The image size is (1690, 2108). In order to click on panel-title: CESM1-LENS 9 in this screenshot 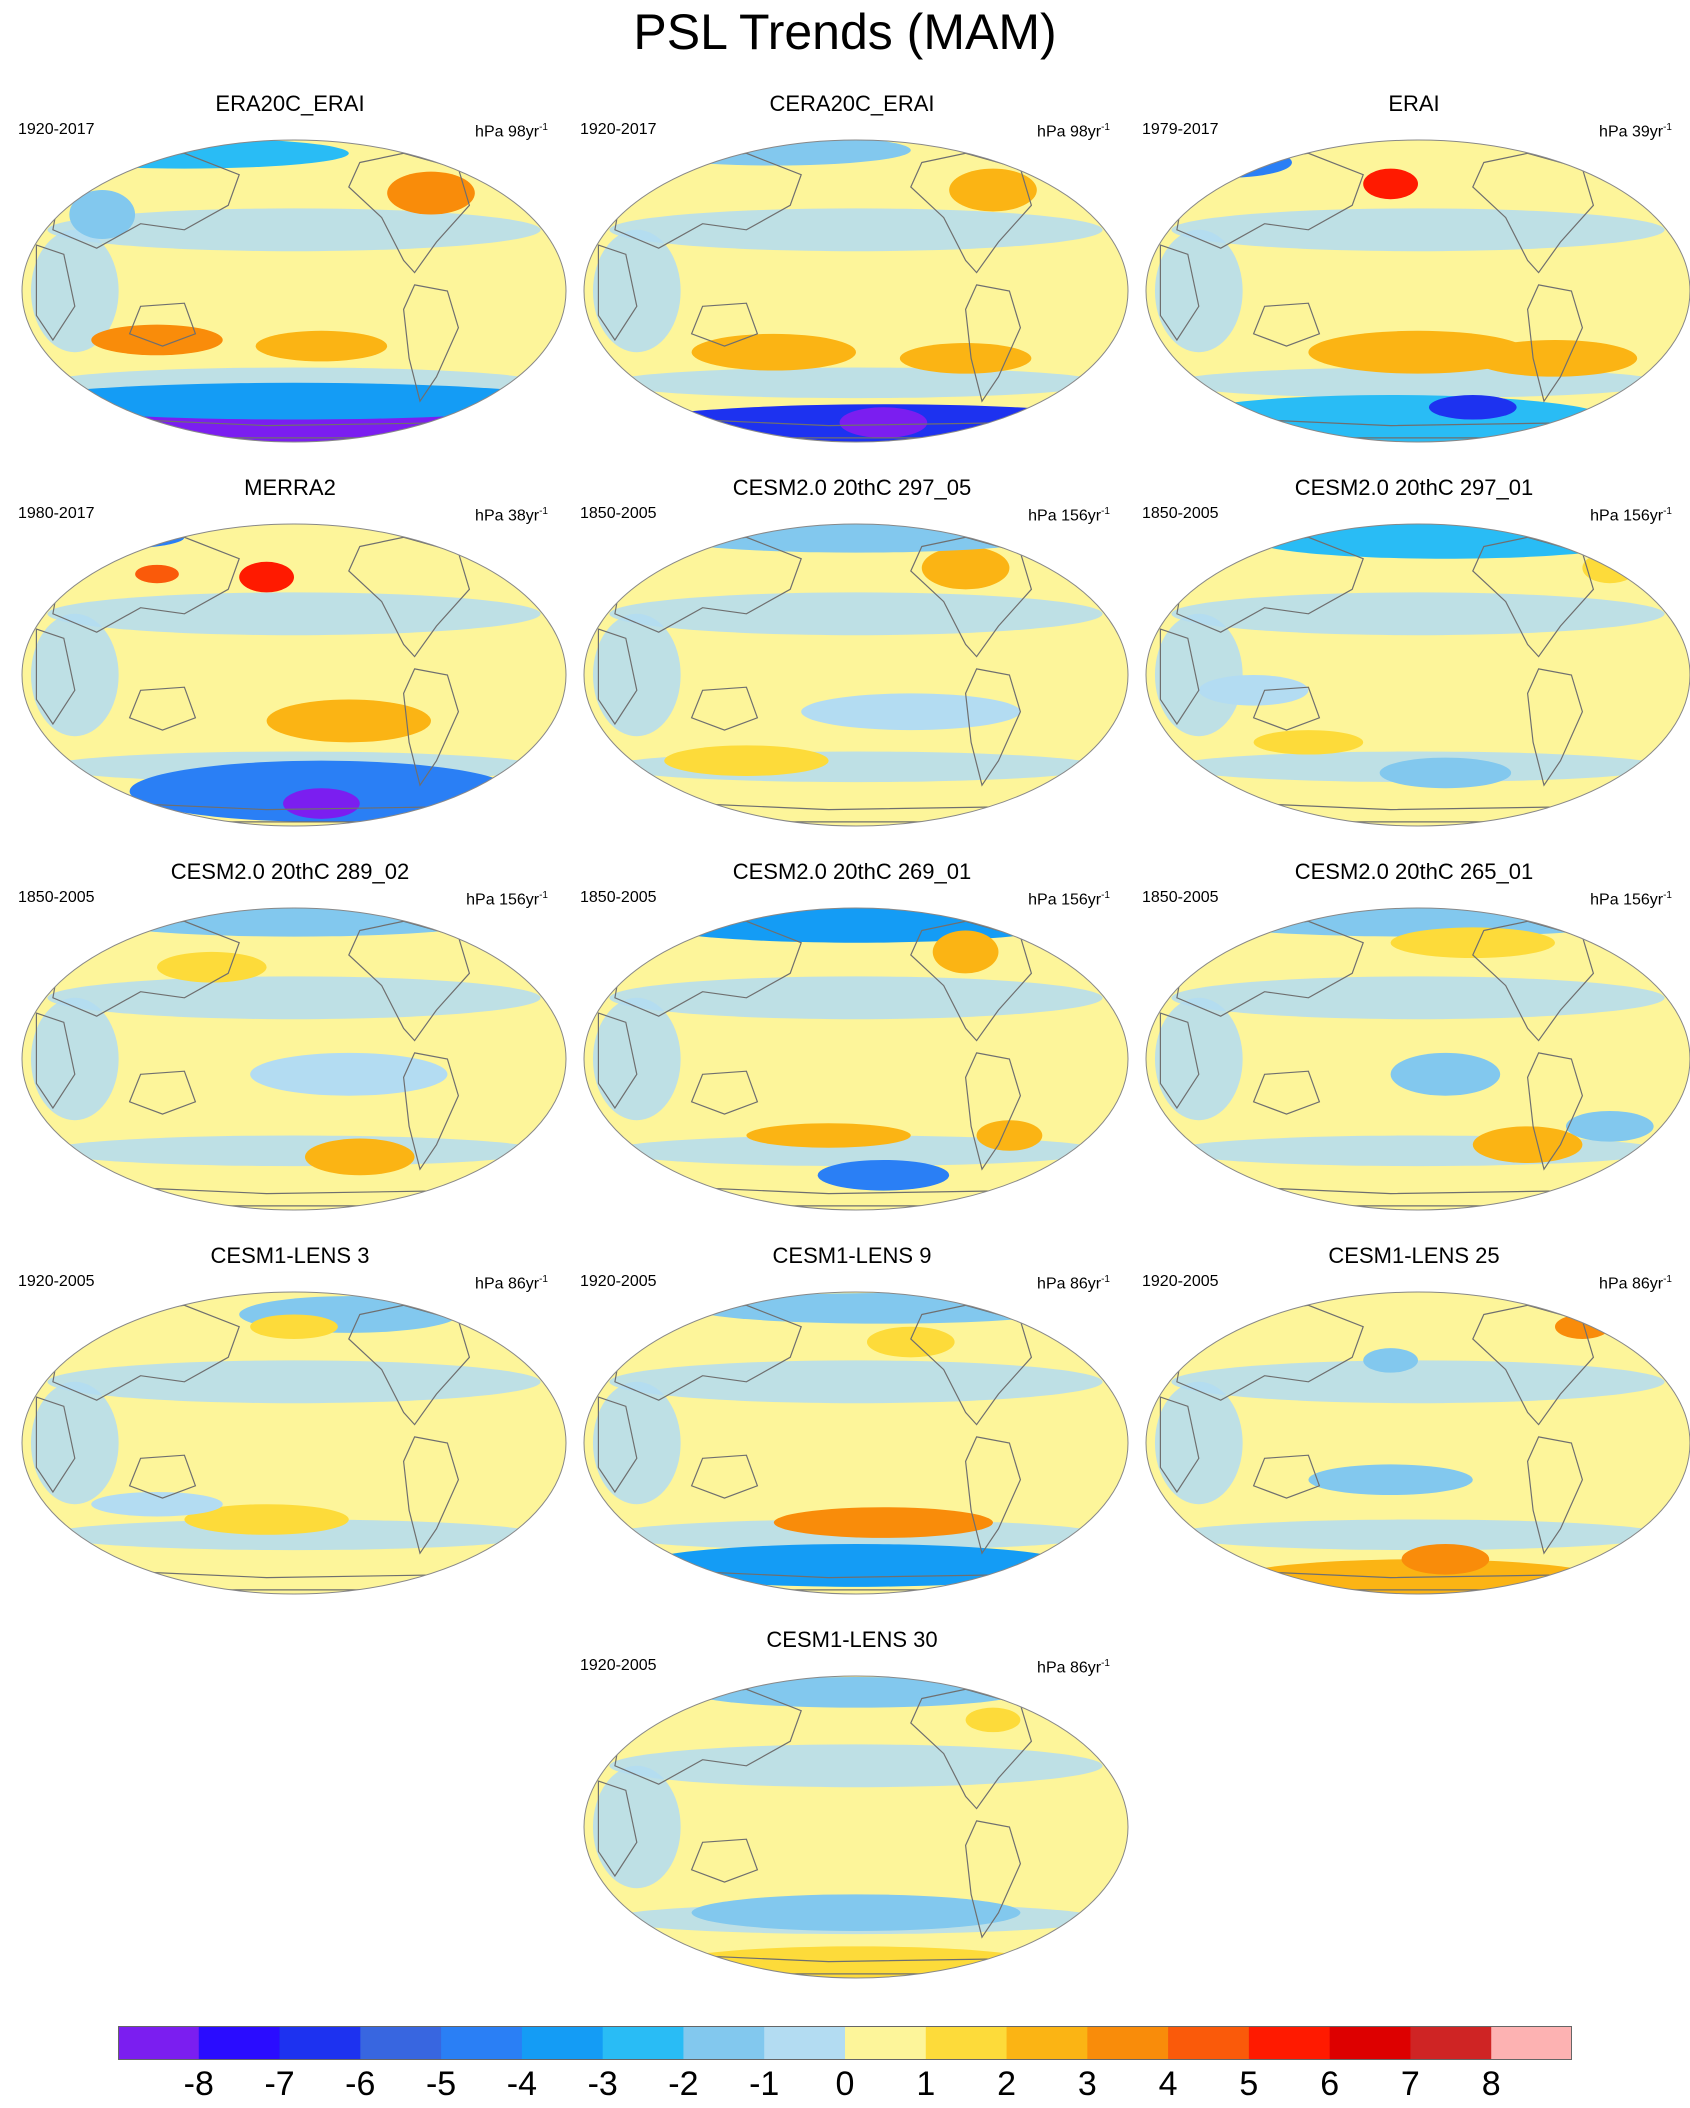, I will do `click(852, 1255)`.